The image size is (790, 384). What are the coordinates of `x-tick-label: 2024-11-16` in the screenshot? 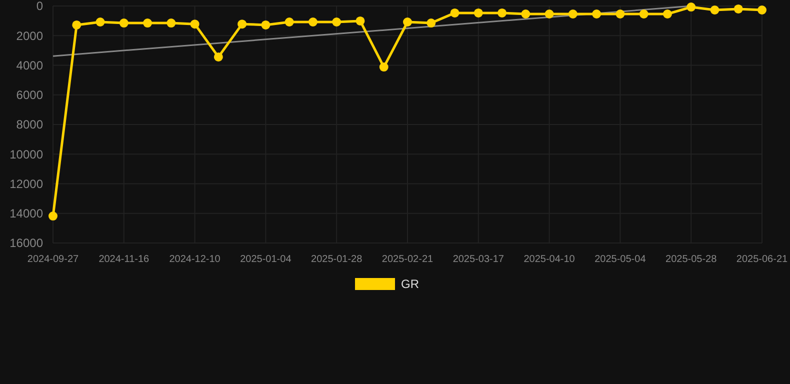 It's located at (124, 259).